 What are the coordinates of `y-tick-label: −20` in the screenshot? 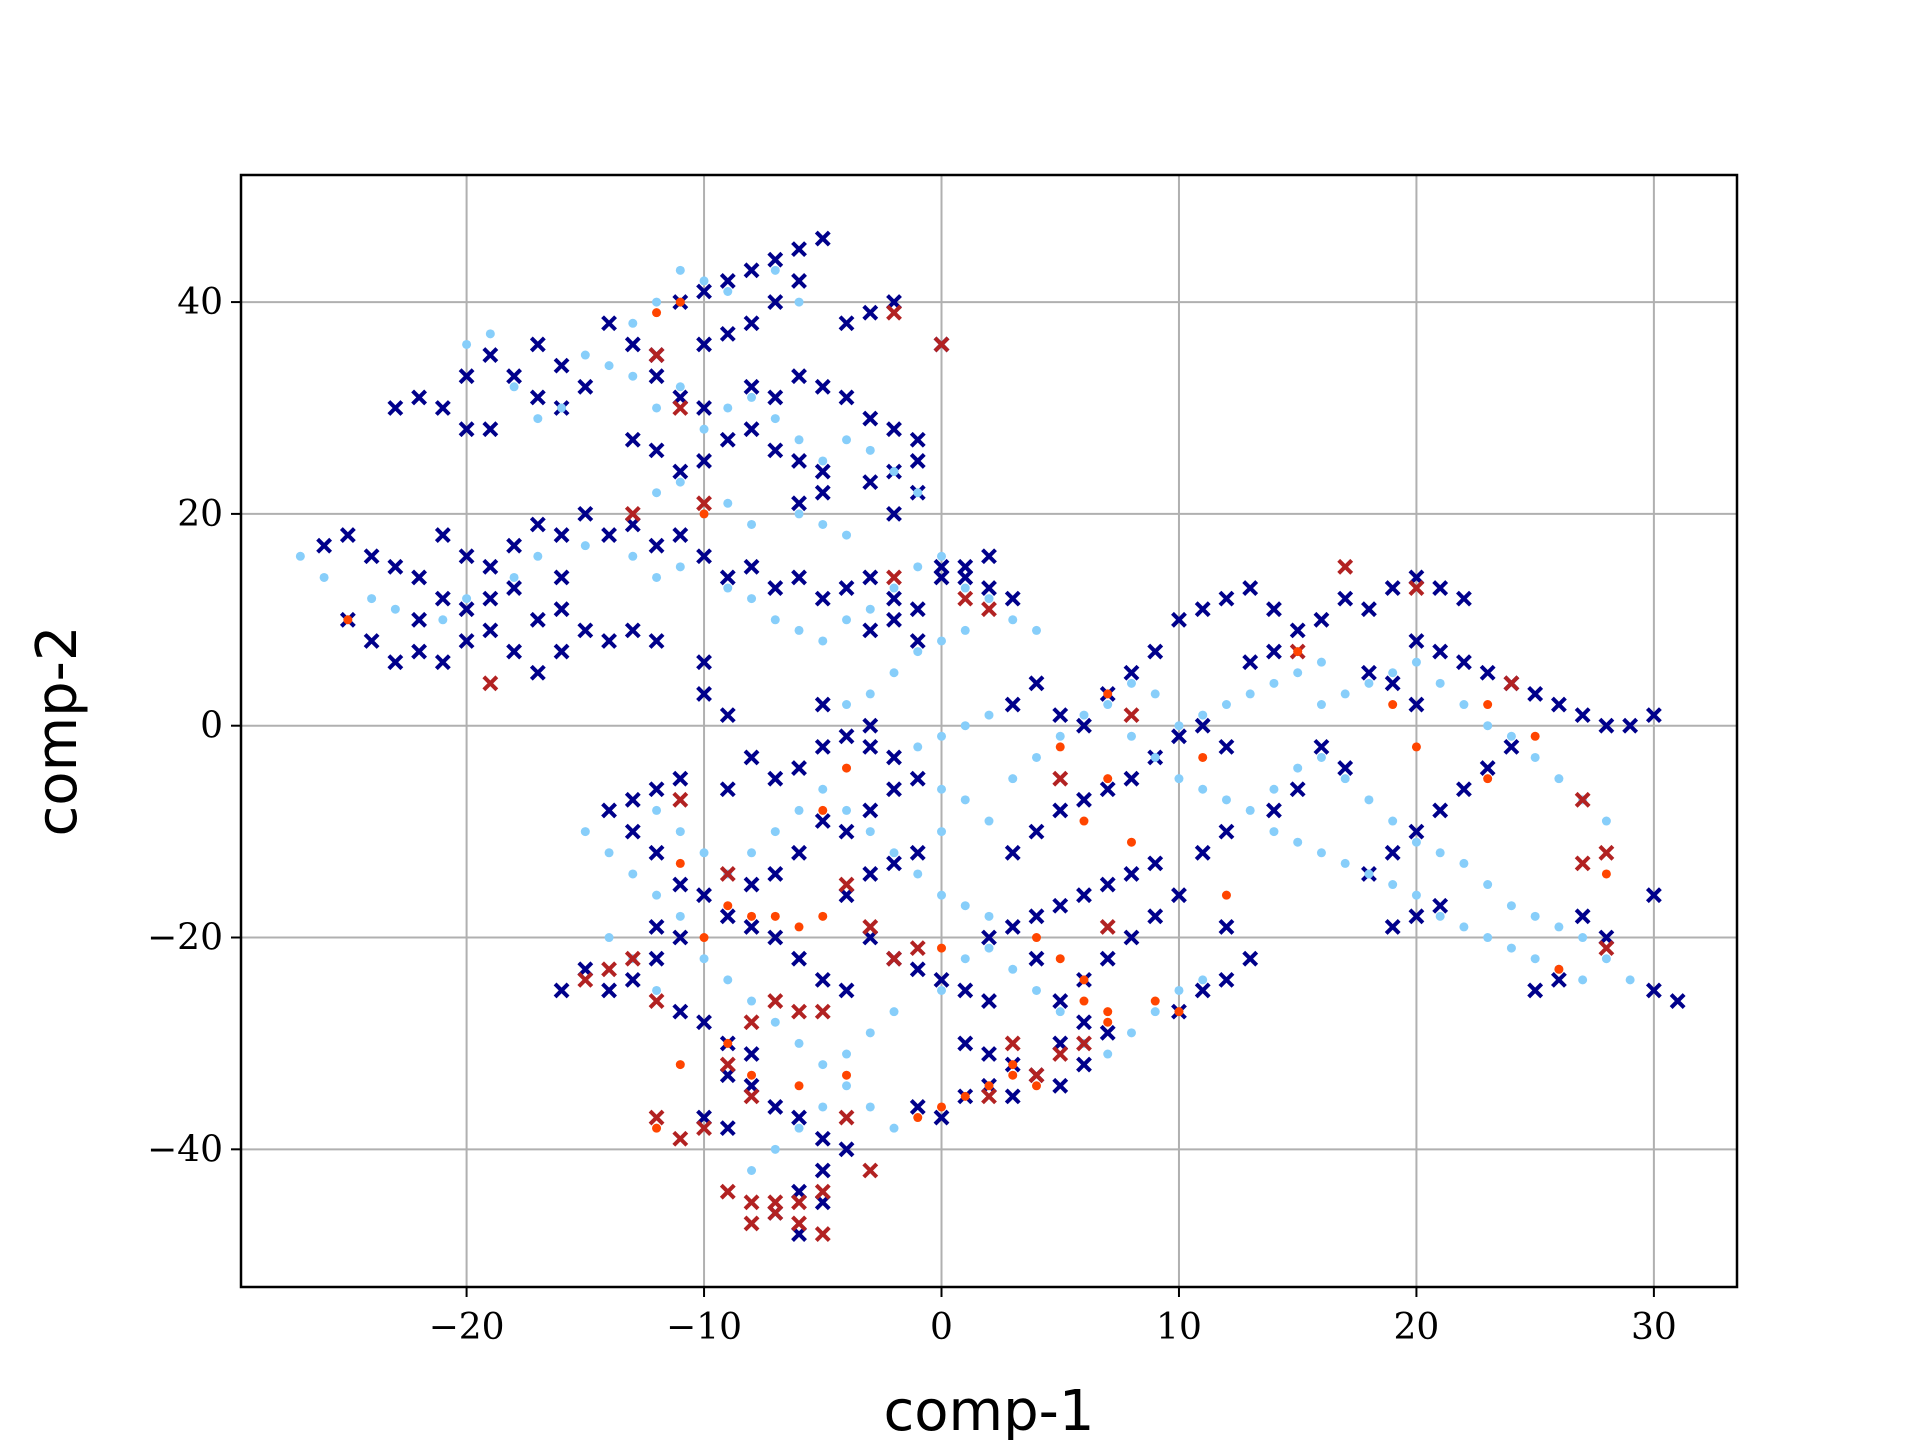 It's located at (185, 938).